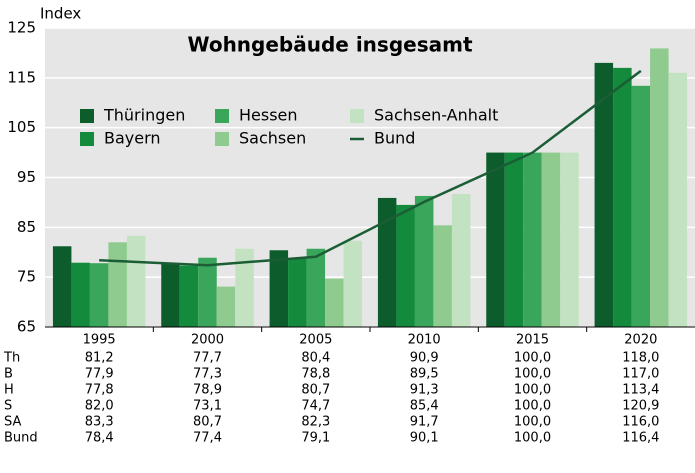  Describe the element at coordinates (640, 390) in the screenshot. I see `table-value: 113,4` at that location.